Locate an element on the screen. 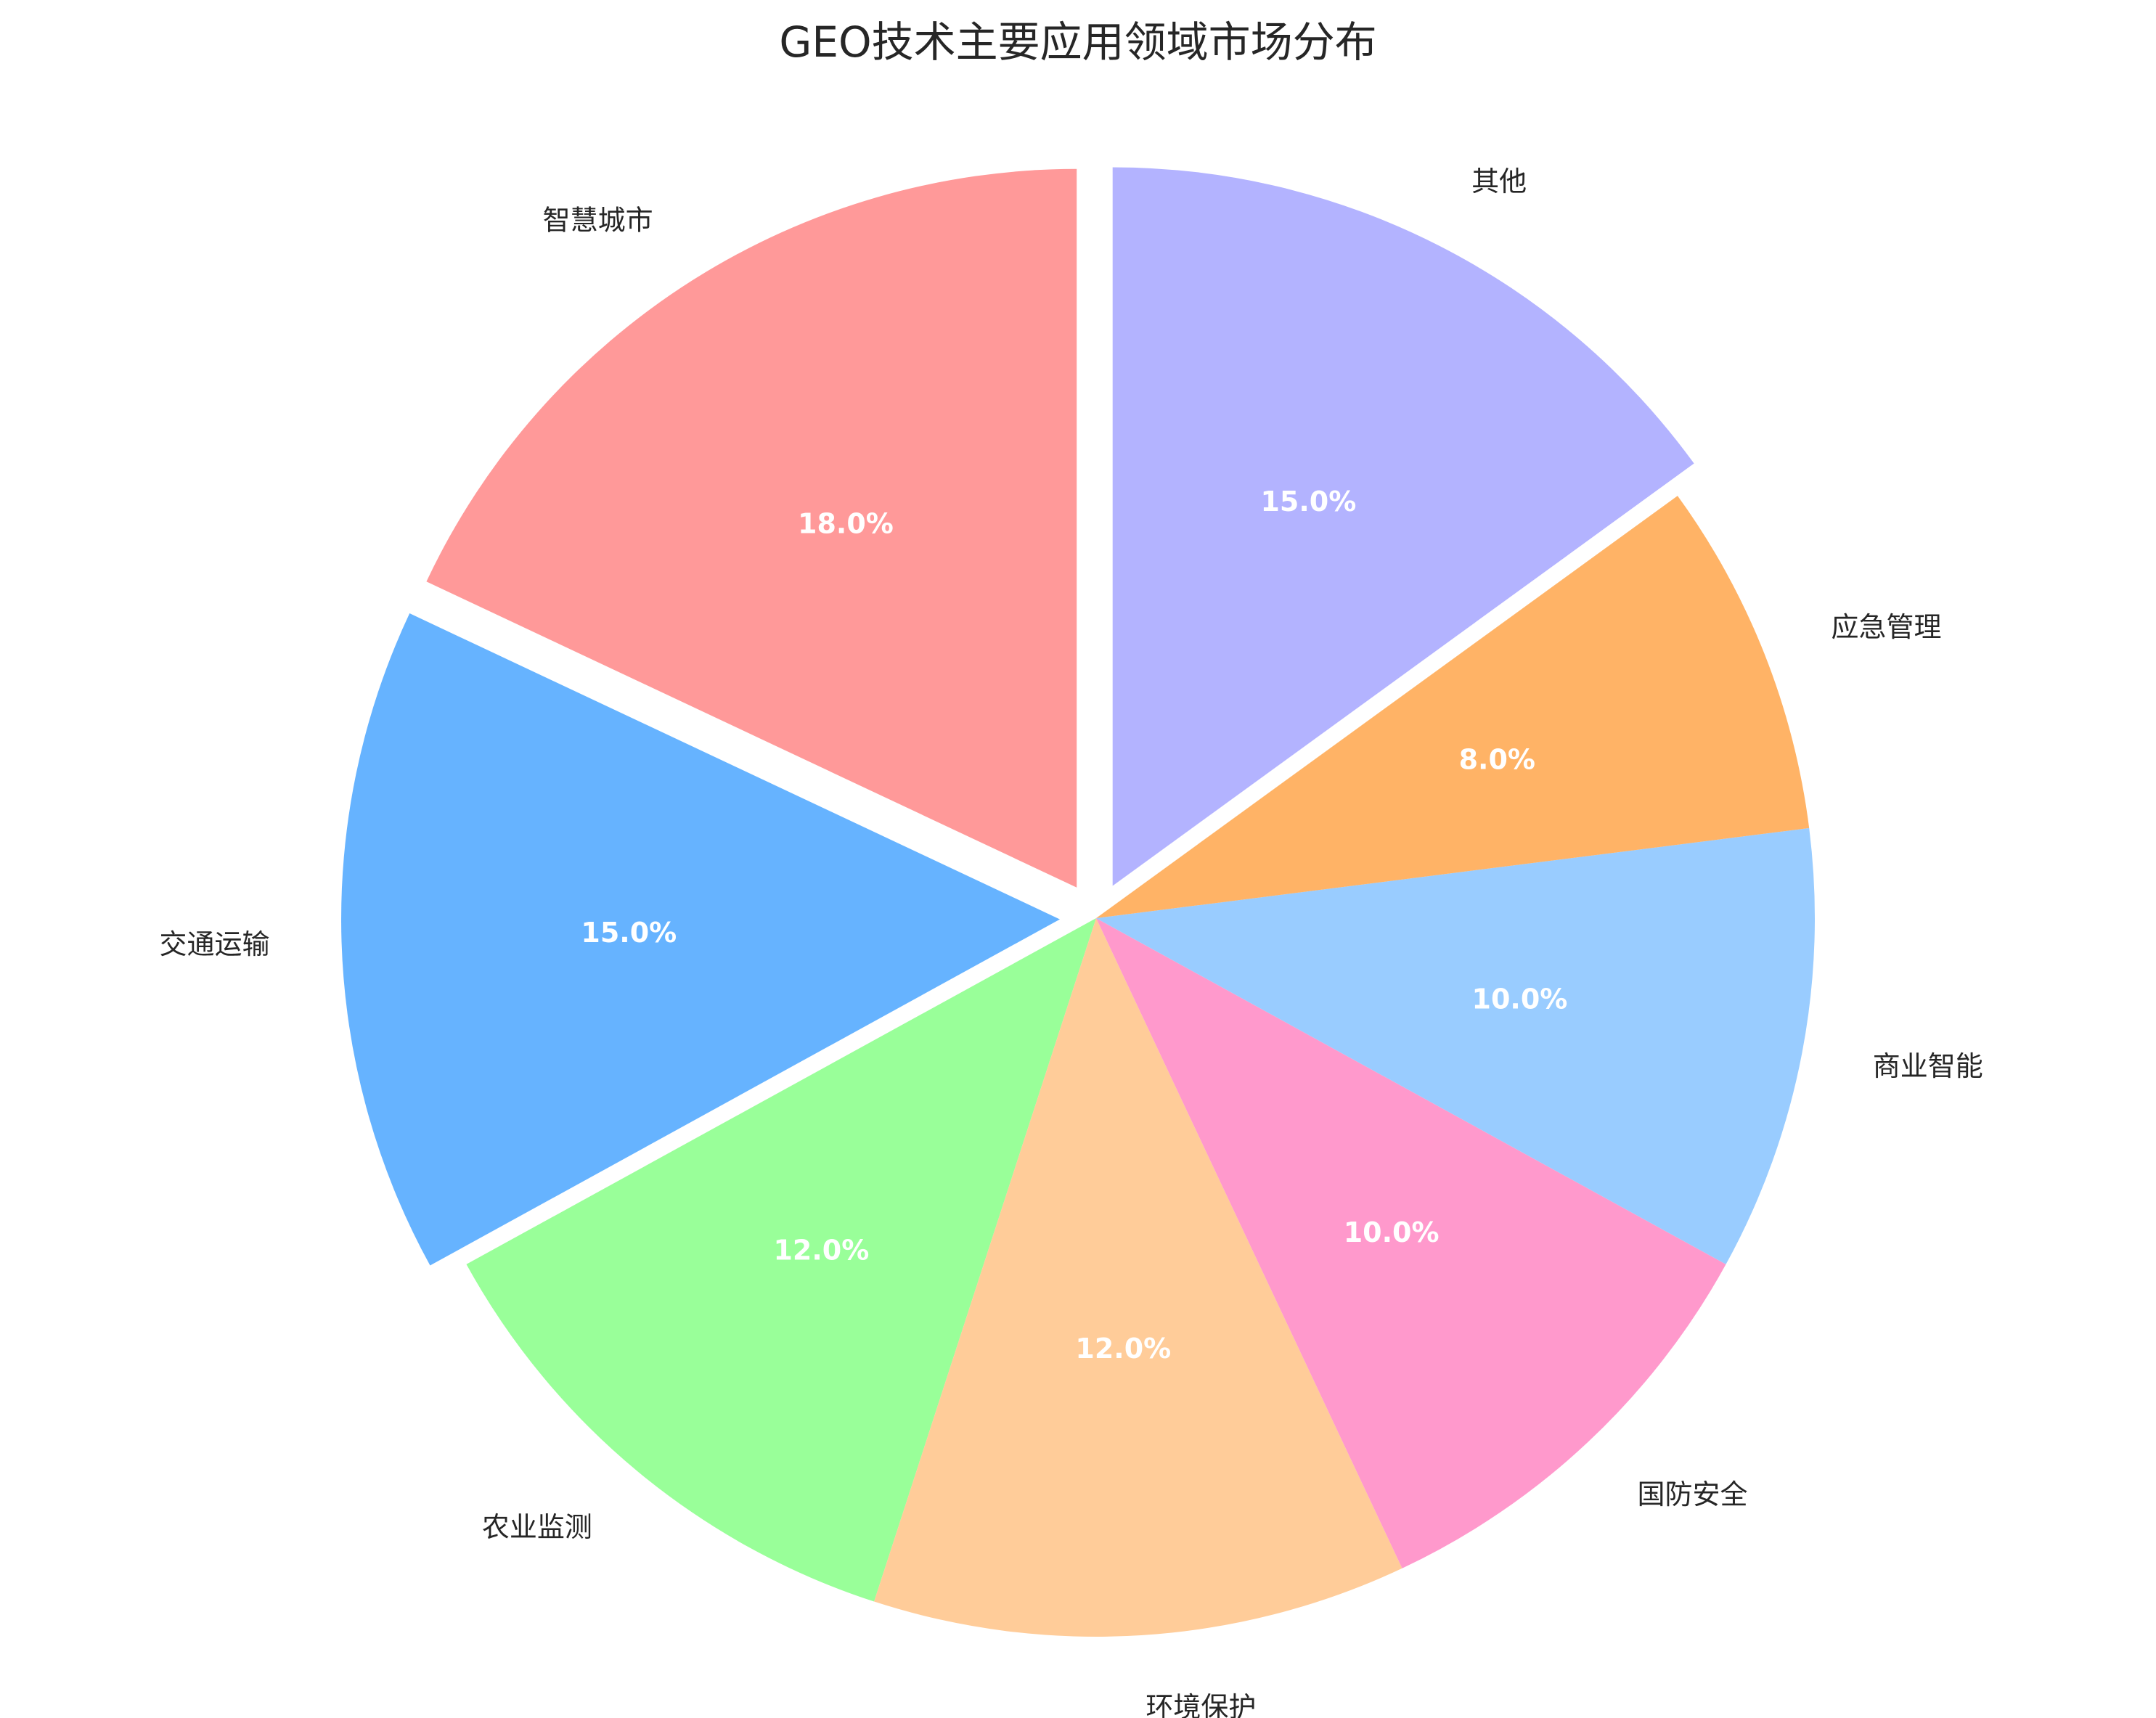 The image size is (2156, 1718). category-label: 应急管理 is located at coordinates (1887, 627).